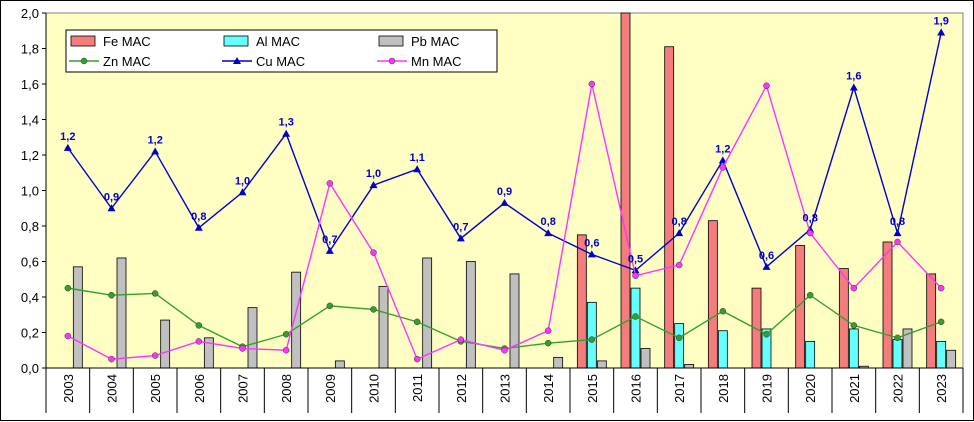 The image size is (974, 422). I want to click on legend-swatch-fe-mac, so click(83, 41).